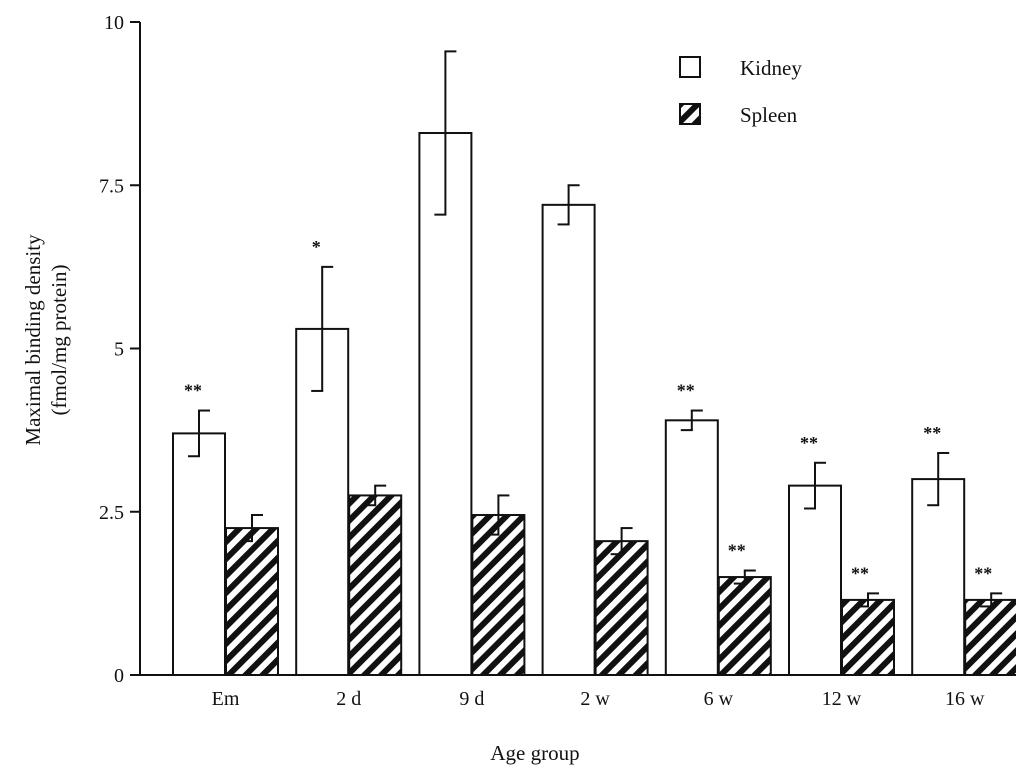 This screenshot has height=770, width=1016. What do you see at coordinates (316, 247) in the screenshot?
I see `significance-mark: *` at bounding box center [316, 247].